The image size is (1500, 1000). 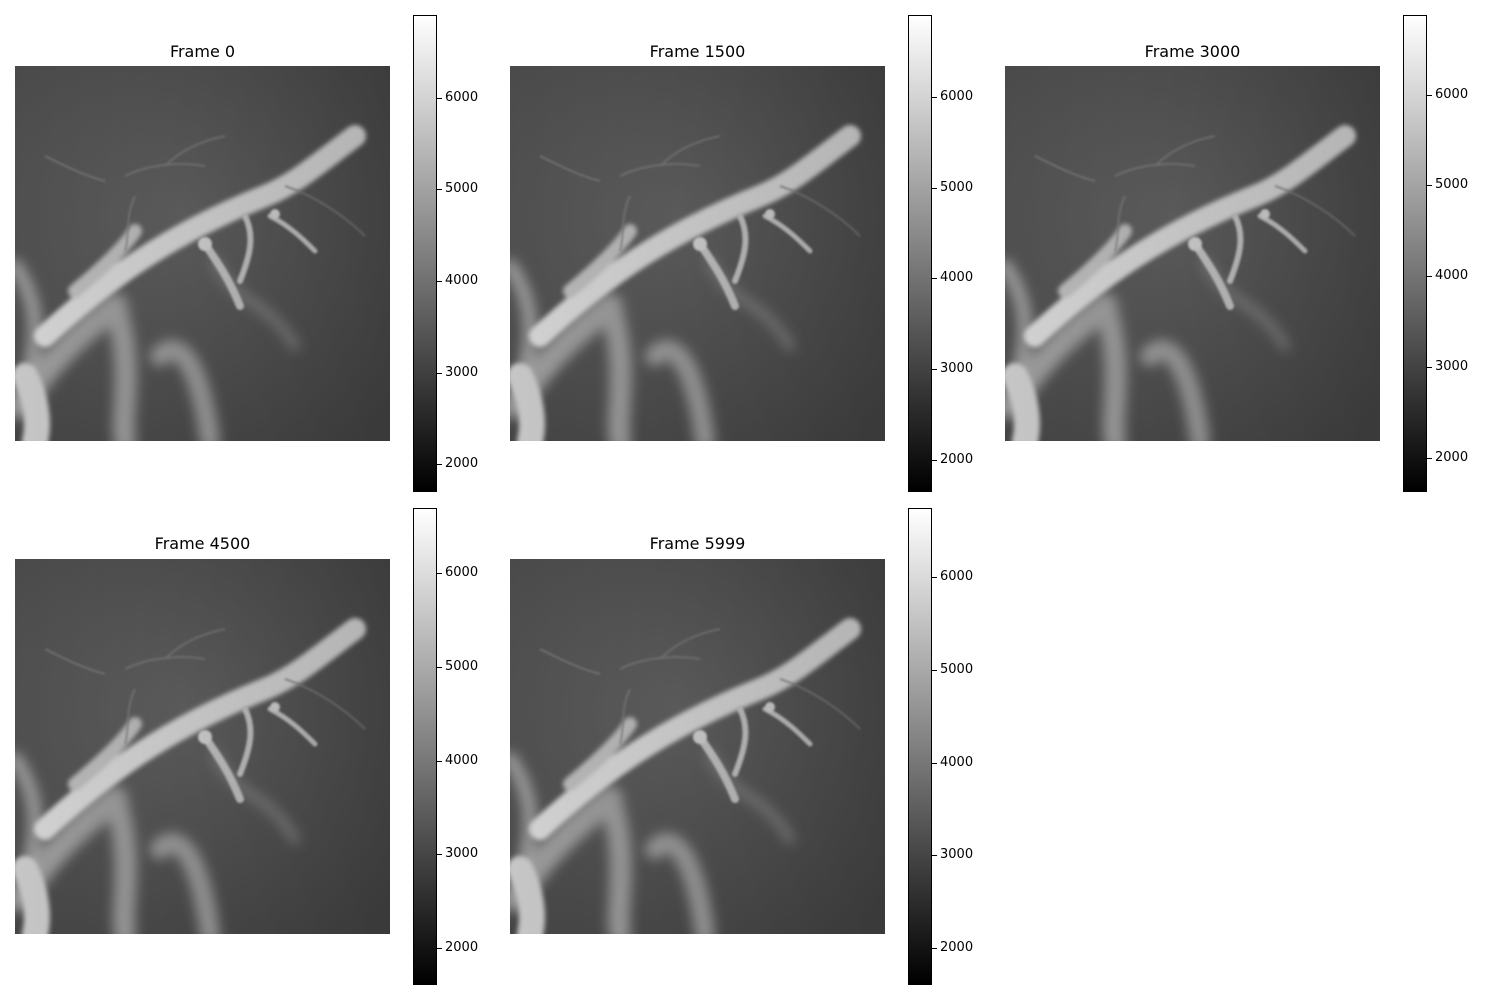 I want to click on panel-title: Frame 3000, so click(x=1192, y=51).